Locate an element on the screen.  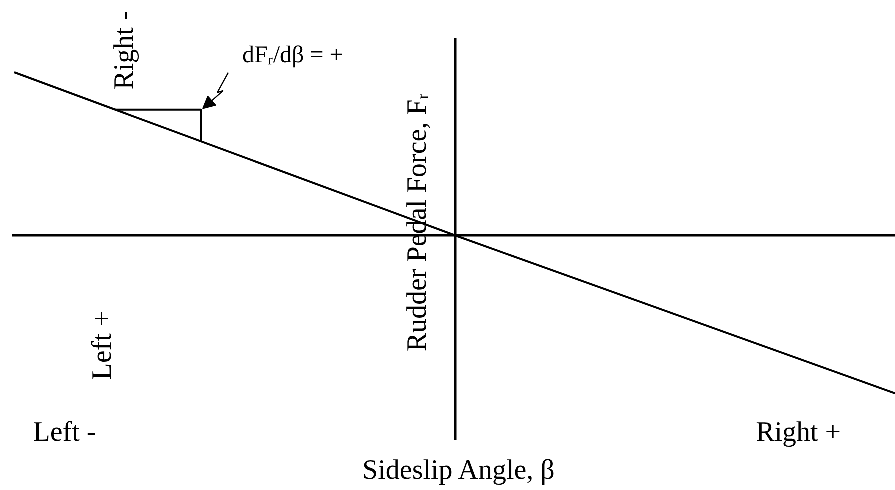
text: Left - is located at coordinates (64, 432).